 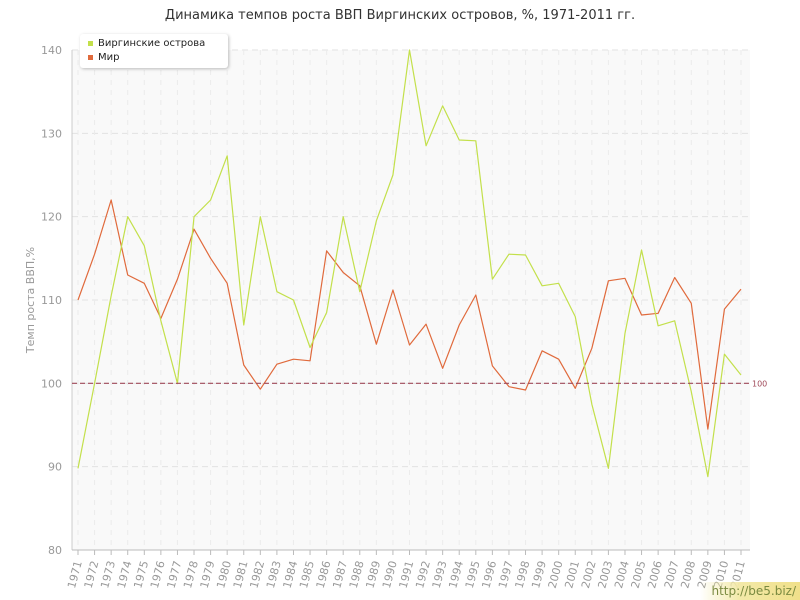 I want to click on reference-line-layer: 100, so click(x=419, y=383).